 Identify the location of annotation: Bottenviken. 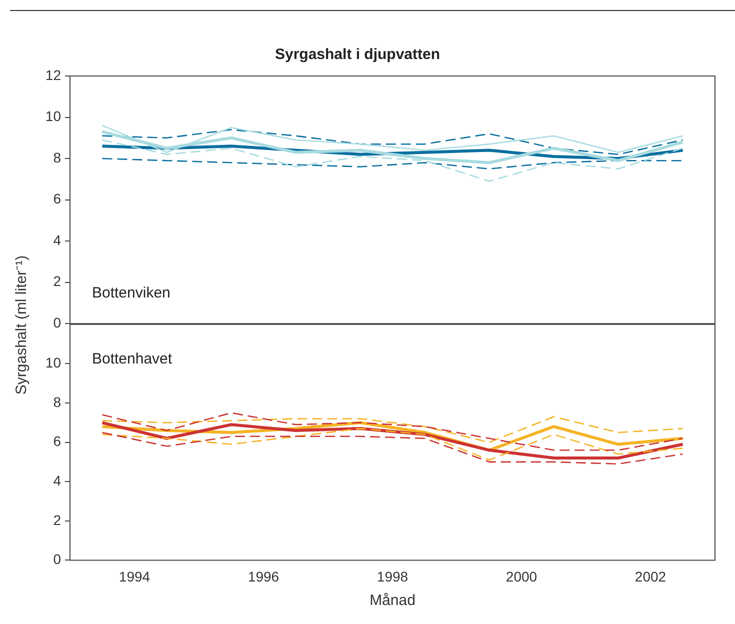
(131, 293).